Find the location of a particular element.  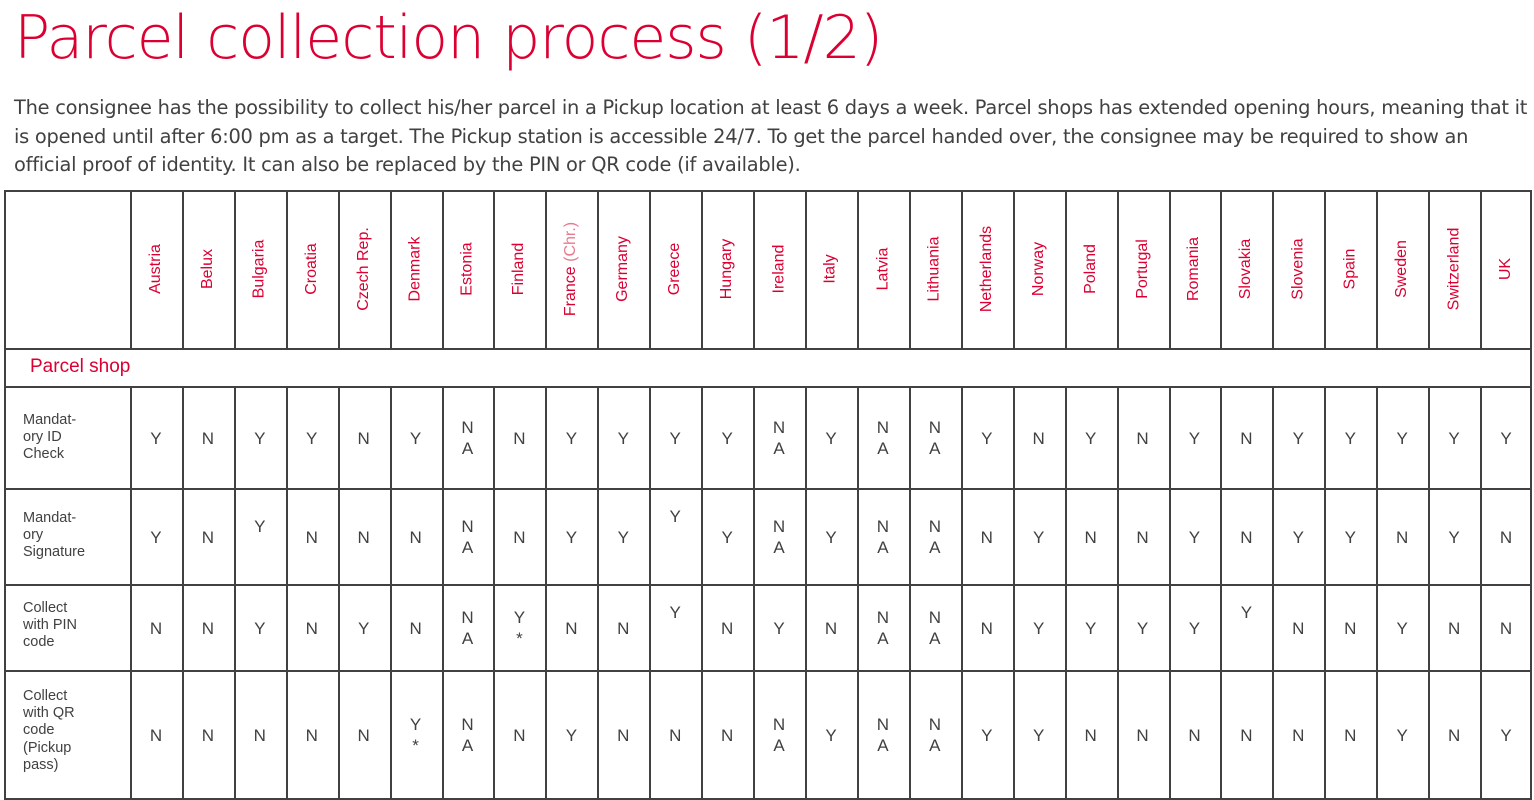

column-header-ireland: Ireland is located at coordinates (779, 269).